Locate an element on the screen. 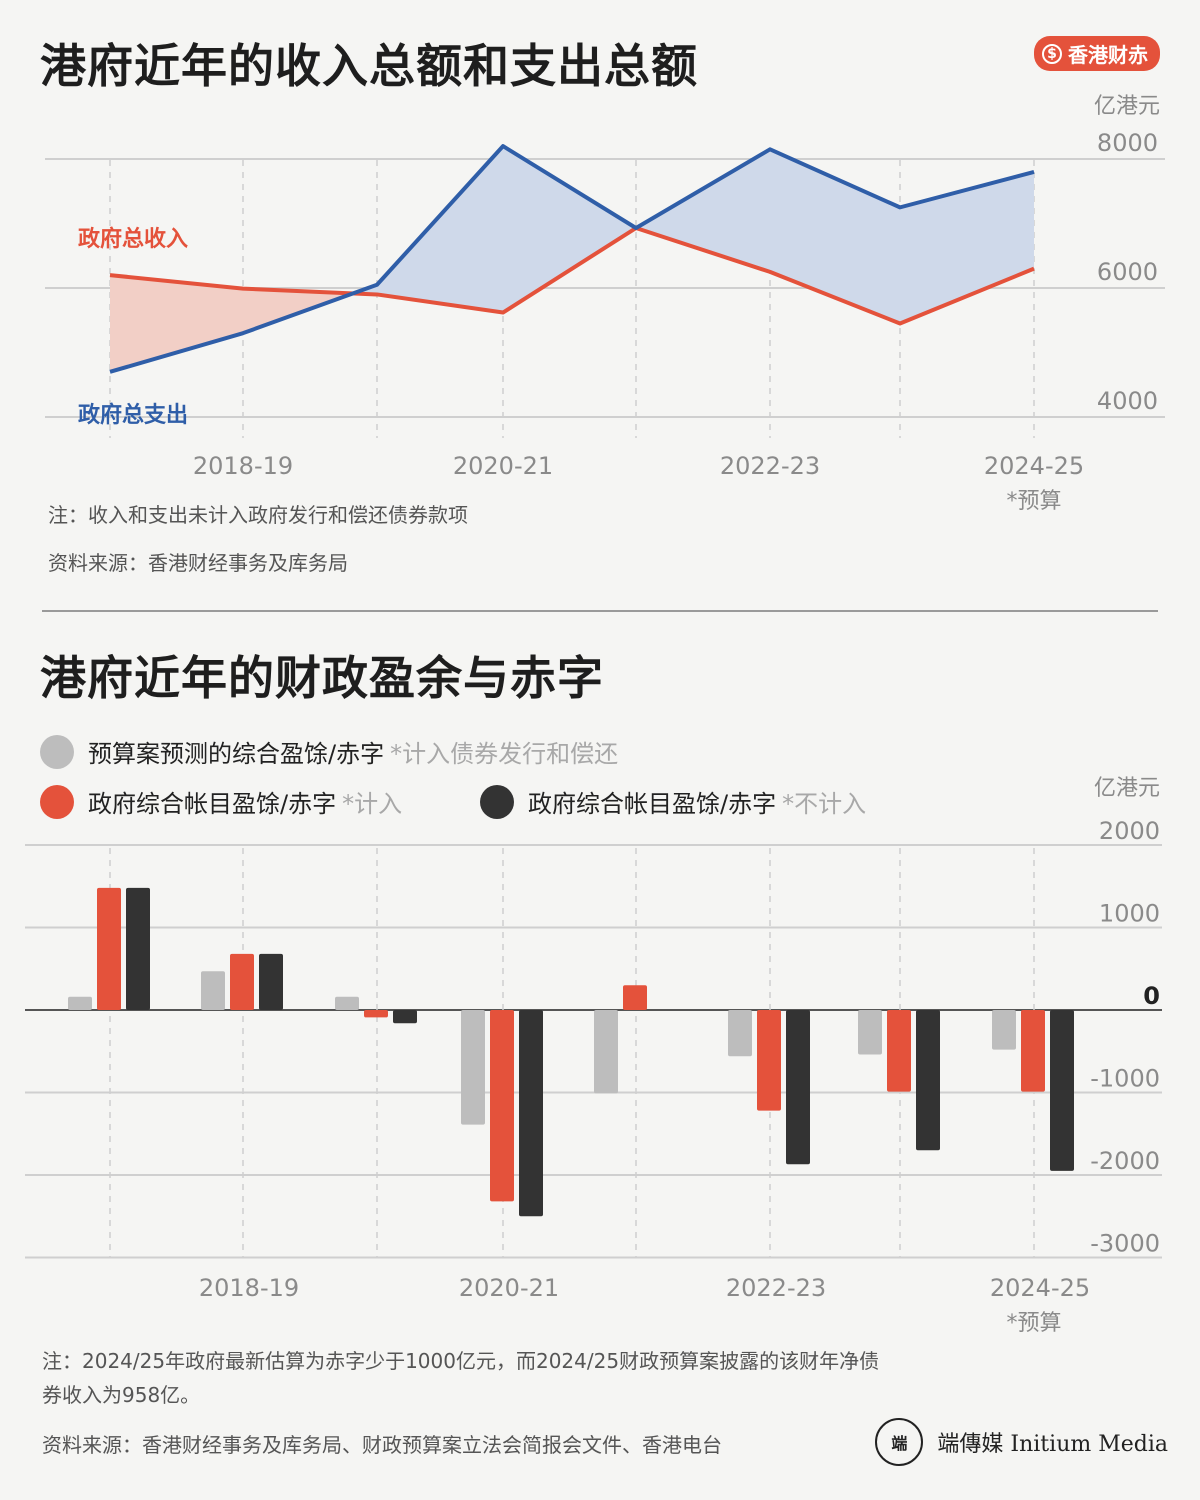 The width and height of the screenshot is (1200, 1500). logo-text: 端傳媒 Initium Media is located at coordinates (1052, 1444).